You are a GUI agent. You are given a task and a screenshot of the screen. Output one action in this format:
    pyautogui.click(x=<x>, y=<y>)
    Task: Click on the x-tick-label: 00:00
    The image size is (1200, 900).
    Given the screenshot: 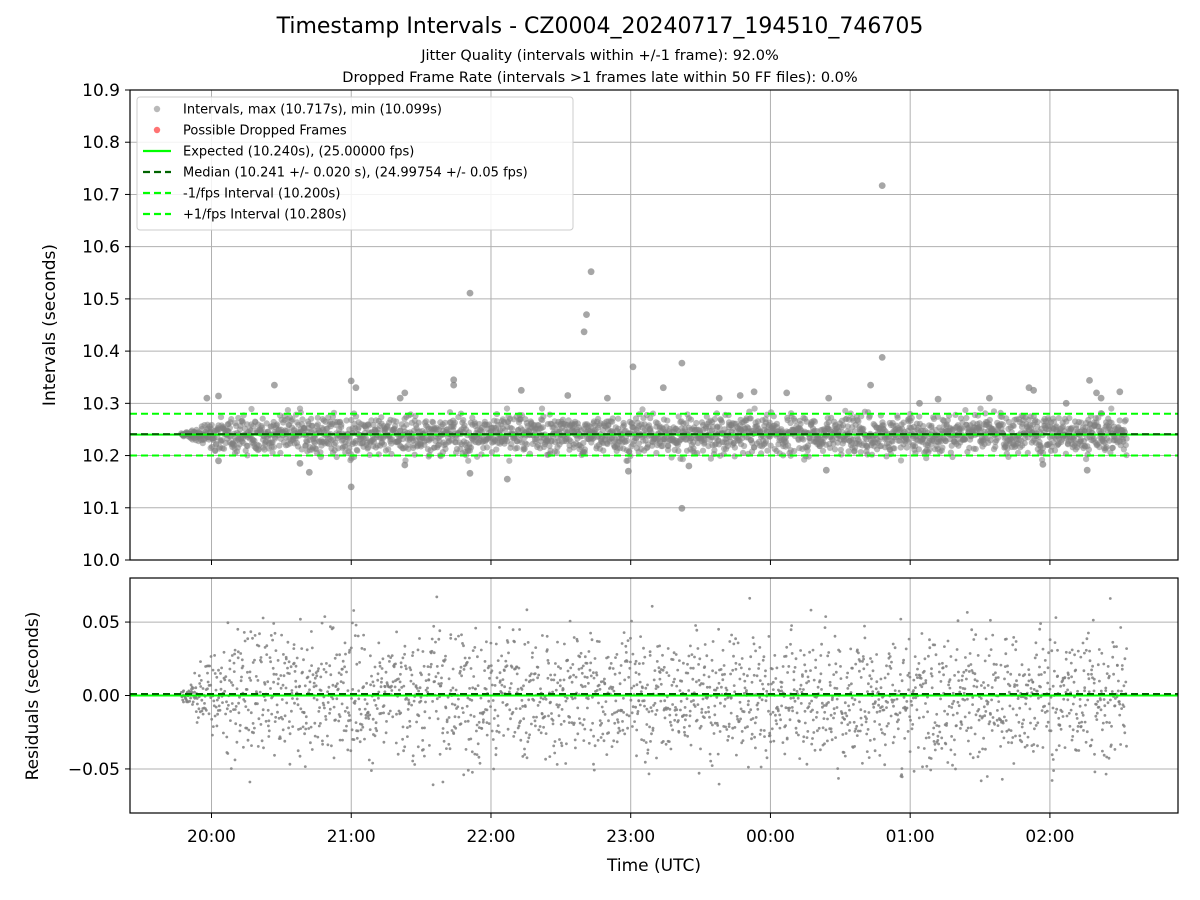 What is the action you would take?
    pyautogui.click(x=770, y=837)
    